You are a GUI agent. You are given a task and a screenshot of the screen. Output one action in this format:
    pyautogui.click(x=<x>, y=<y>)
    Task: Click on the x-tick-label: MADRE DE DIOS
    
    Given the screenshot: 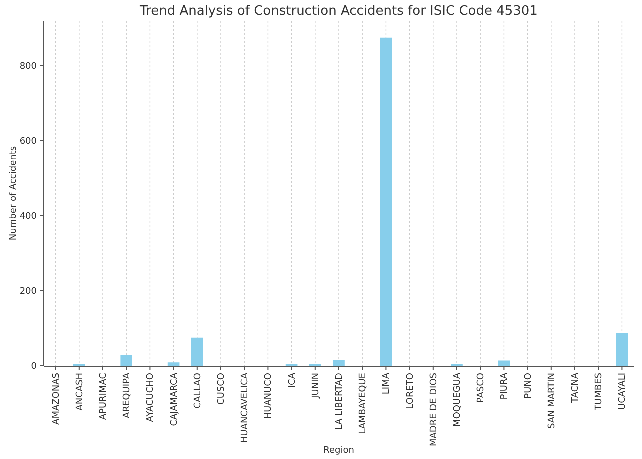 What is the action you would take?
    pyautogui.click(x=434, y=409)
    